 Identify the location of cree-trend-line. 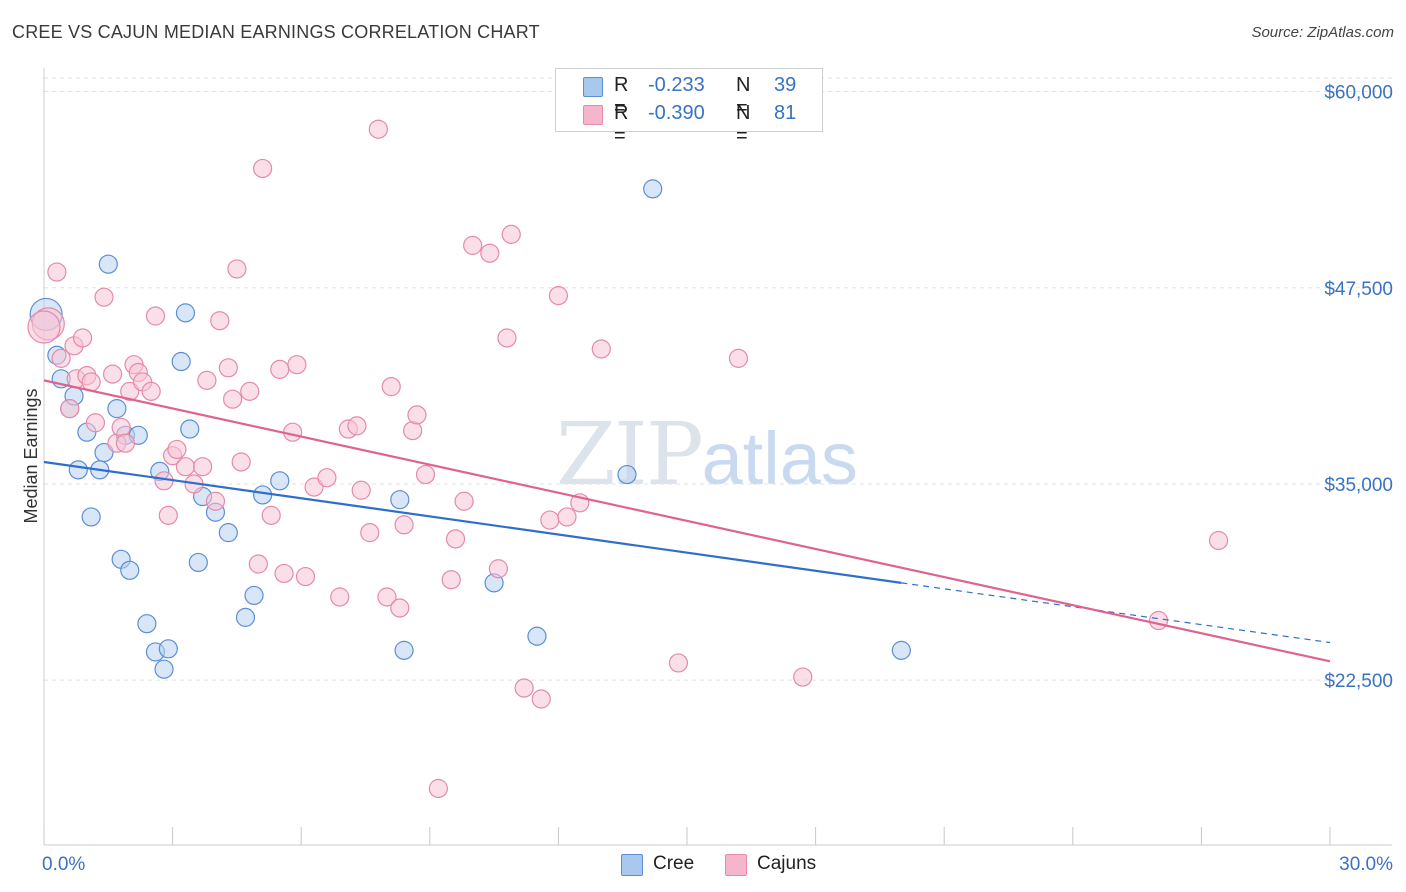
(472, 522).